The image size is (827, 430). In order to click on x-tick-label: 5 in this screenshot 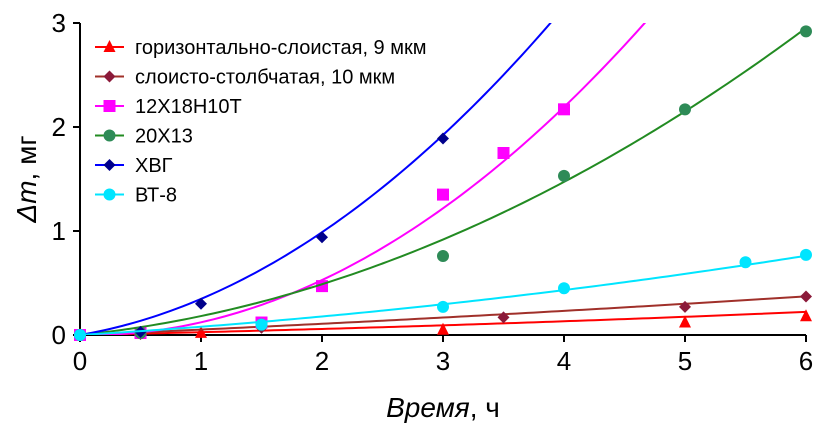, I will do `click(685, 361)`.